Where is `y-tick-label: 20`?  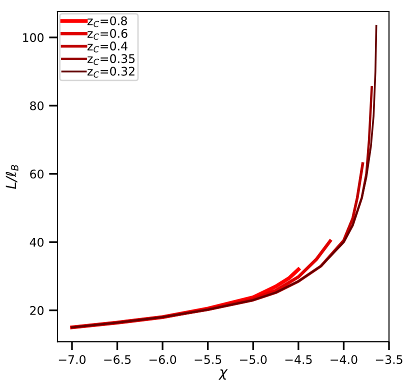
y-tick-label: 20 is located at coordinates (37, 310).